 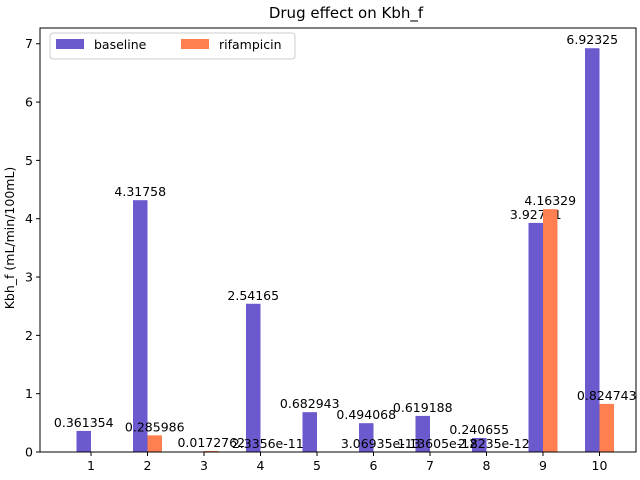 What do you see at coordinates (550, 200) in the screenshot?
I see `value-label-rifampicin-9: 4.16329` at bounding box center [550, 200].